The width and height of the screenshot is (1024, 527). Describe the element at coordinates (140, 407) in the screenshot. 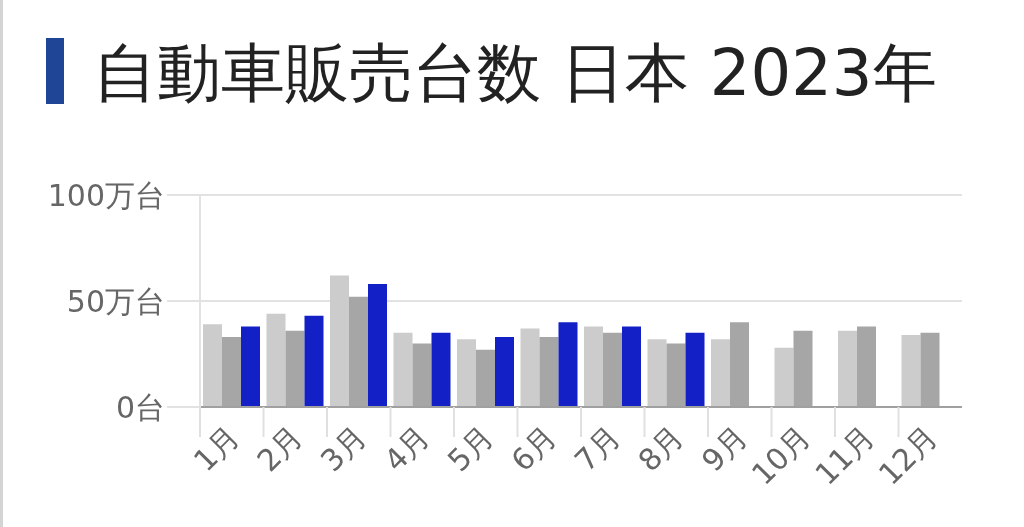

I see `y-tick-label: 0台` at that location.